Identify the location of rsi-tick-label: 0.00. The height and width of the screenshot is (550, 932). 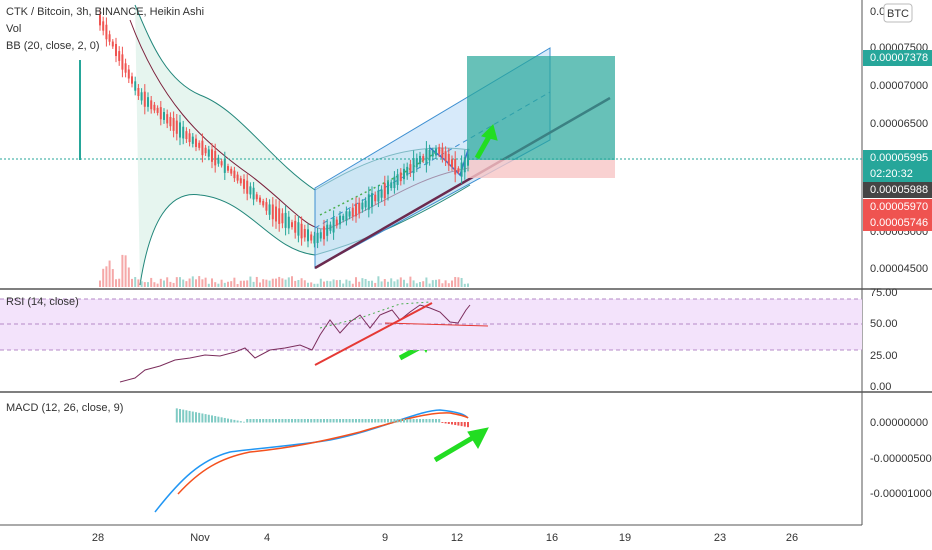
(880, 387).